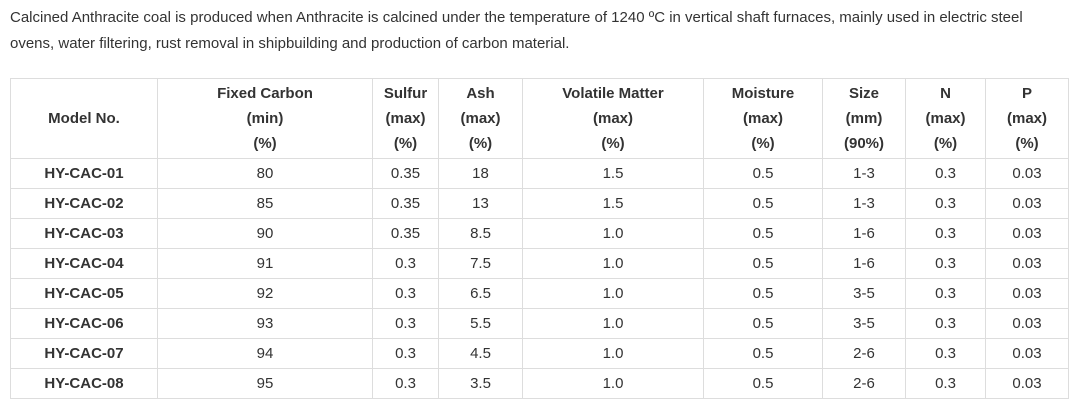  I want to click on header-line: Moisture, so click(763, 93).